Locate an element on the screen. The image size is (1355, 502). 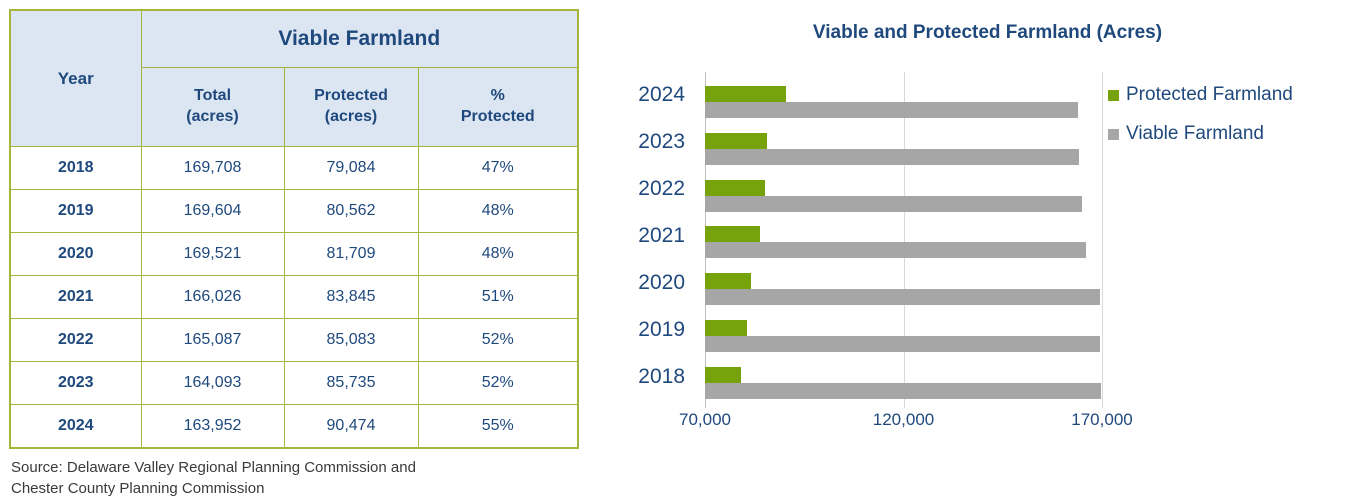
column-header-line1: Protected is located at coordinates (351, 96).